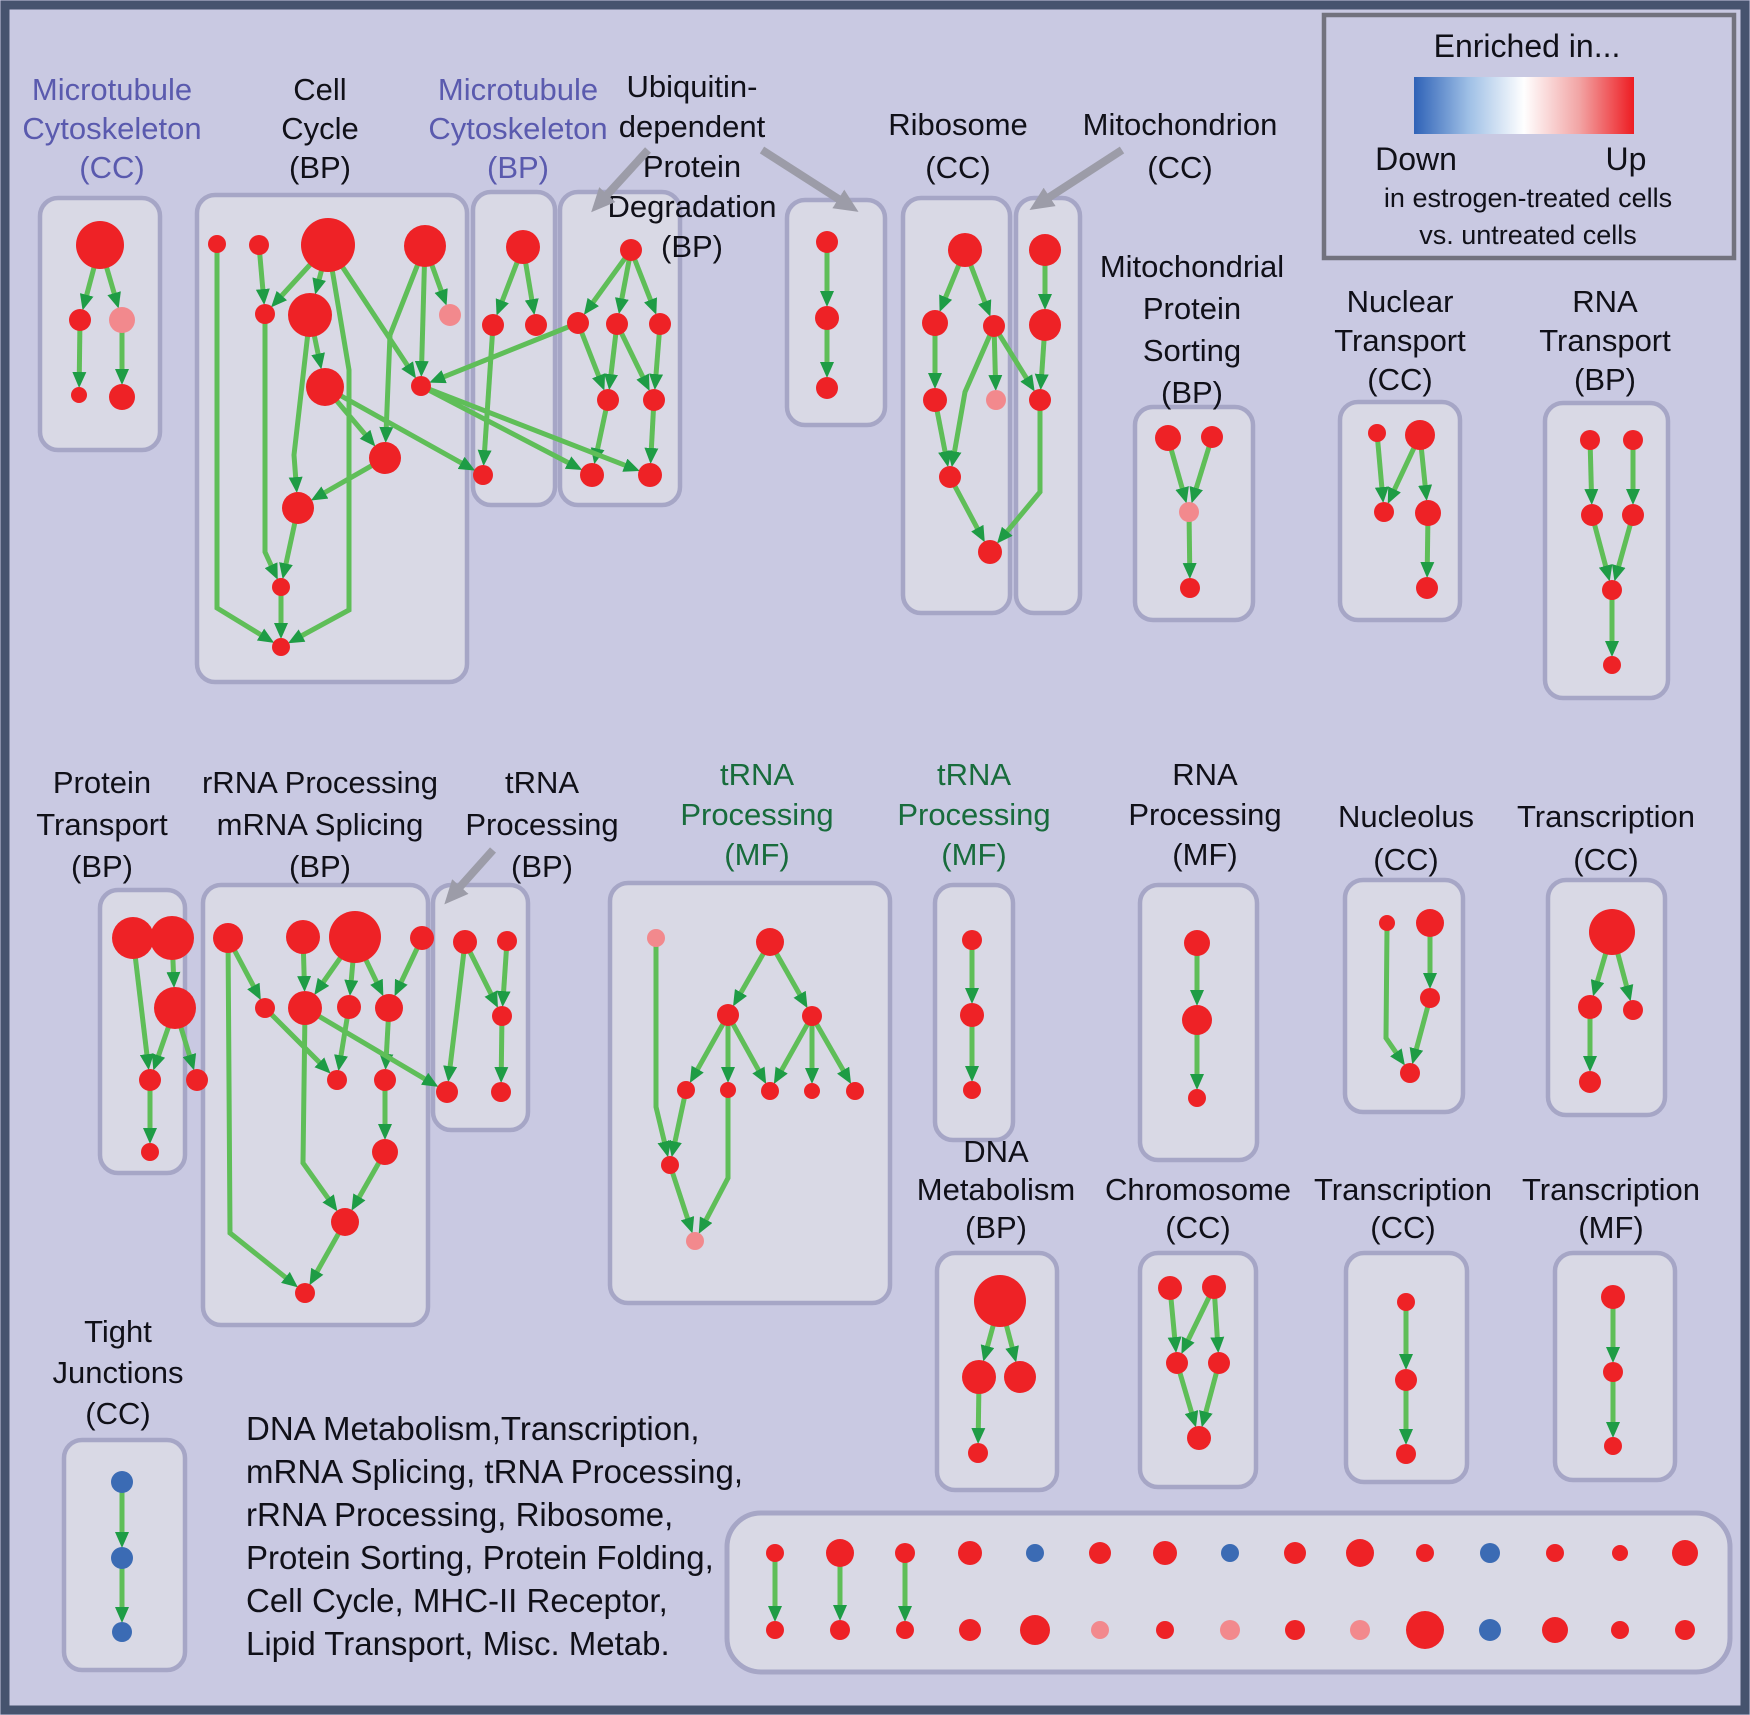  What do you see at coordinates (541, 824) in the screenshot?
I see `group-label-trna_bp: Processing` at bounding box center [541, 824].